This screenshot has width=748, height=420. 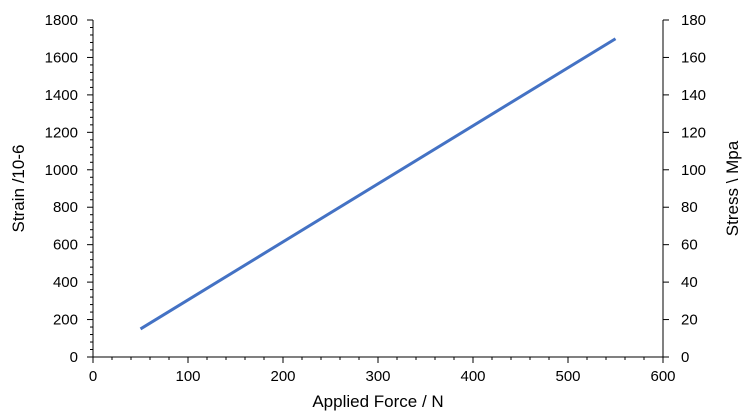 What do you see at coordinates (567, 376) in the screenshot?
I see `x-tick-label: 500` at bounding box center [567, 376].